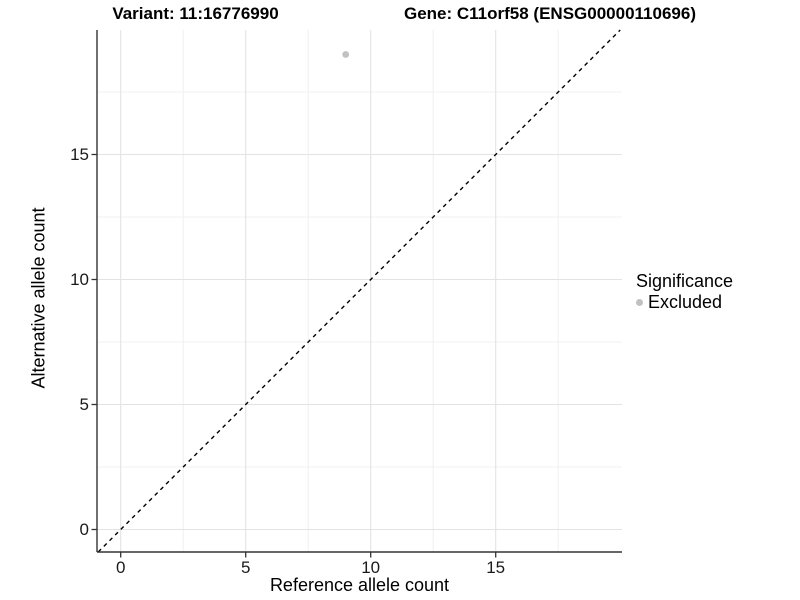 Image resolution: width=800 pixels, height=600 pixels. Describe the element at coordinates (84, 529) in the screenshot. I see `y-tick-label: 0` at that location.